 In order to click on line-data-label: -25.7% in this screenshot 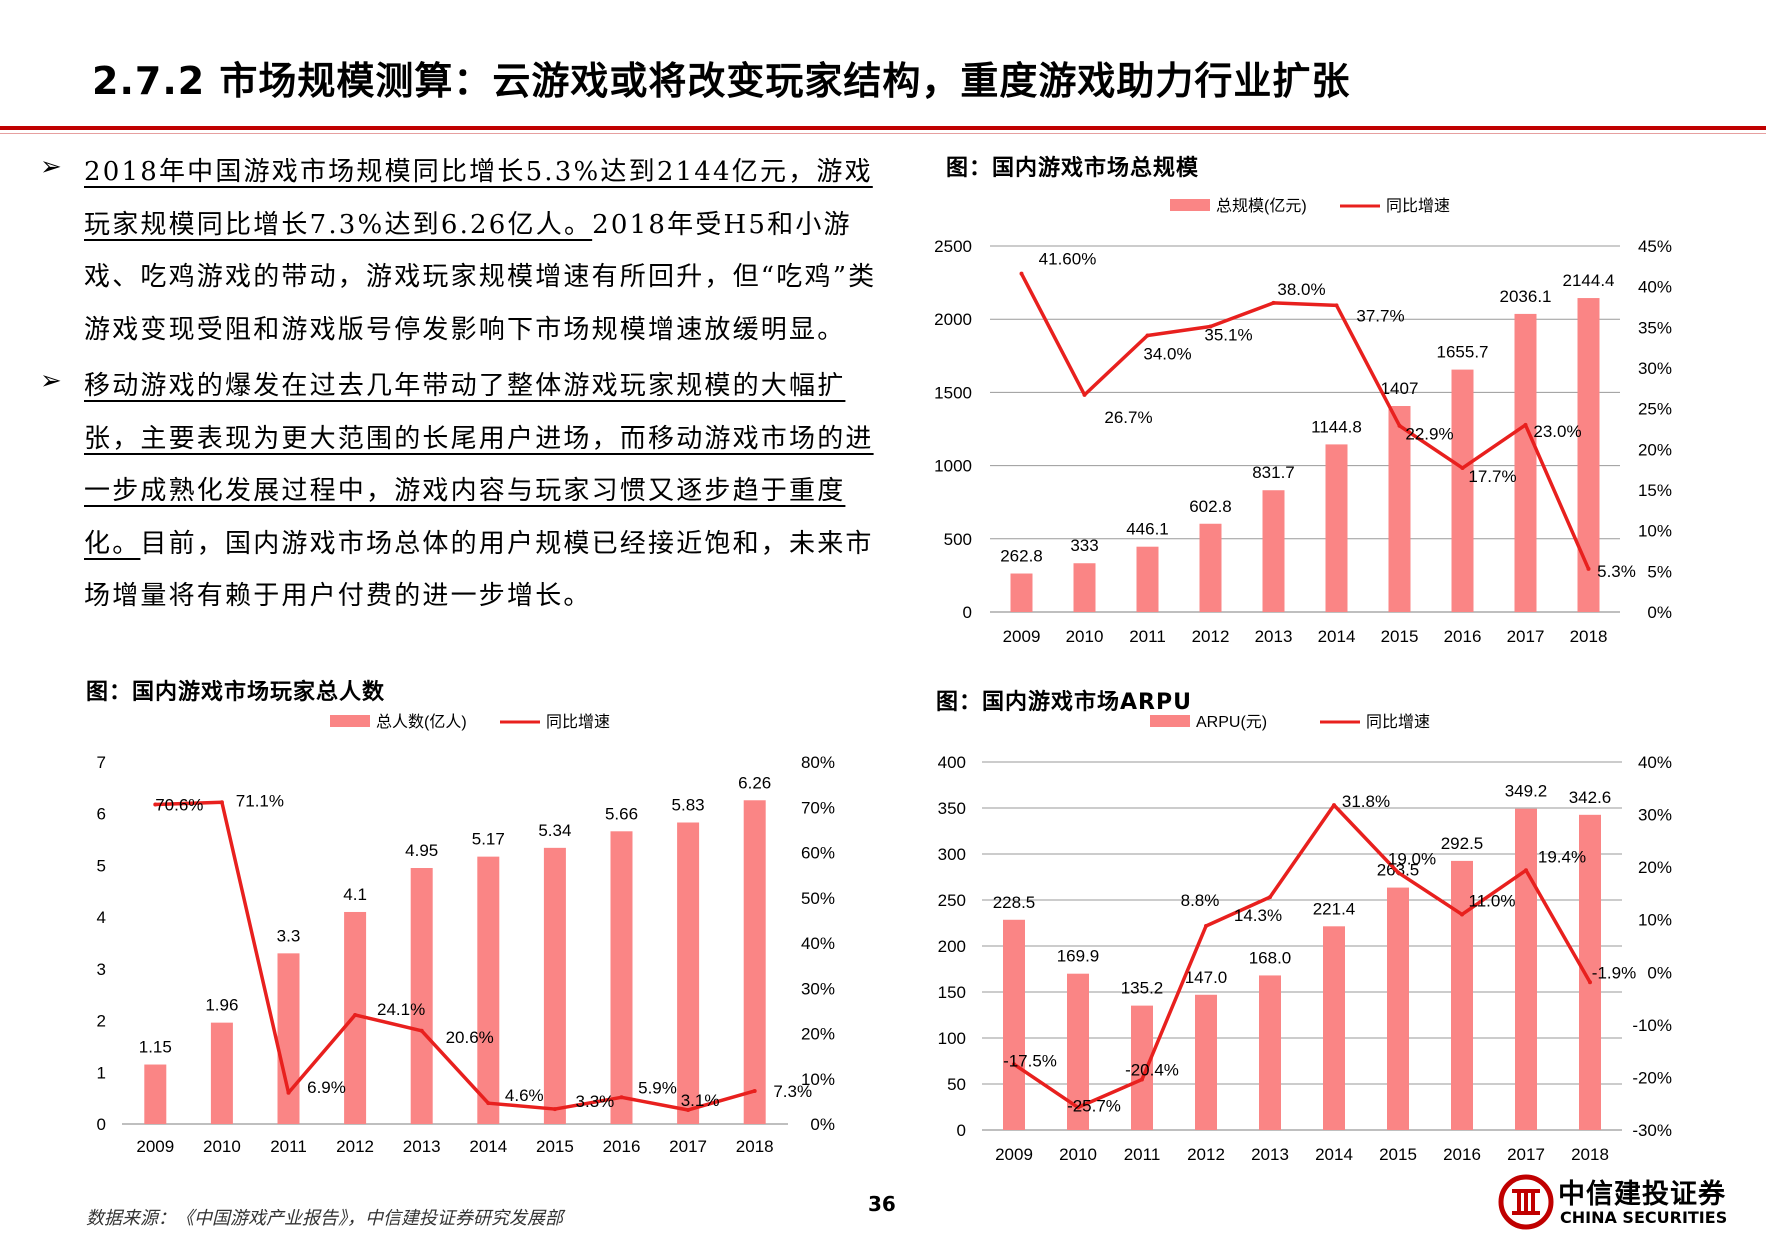, I will do `click(1094, 1105)`.